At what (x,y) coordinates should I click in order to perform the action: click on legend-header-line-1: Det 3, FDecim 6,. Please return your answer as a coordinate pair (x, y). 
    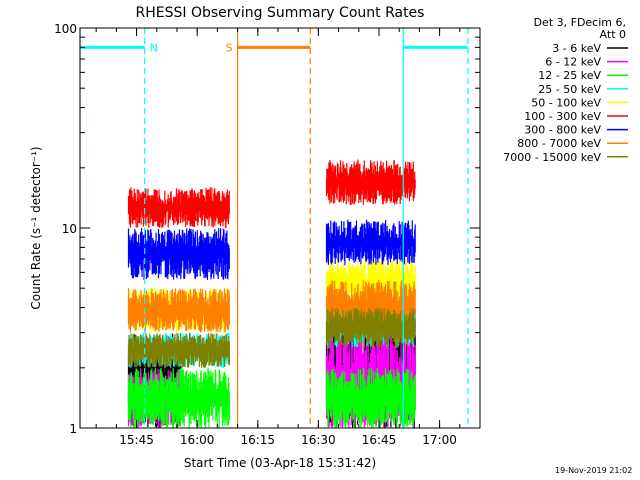
    Looking at the image, I should click on (580, 22).